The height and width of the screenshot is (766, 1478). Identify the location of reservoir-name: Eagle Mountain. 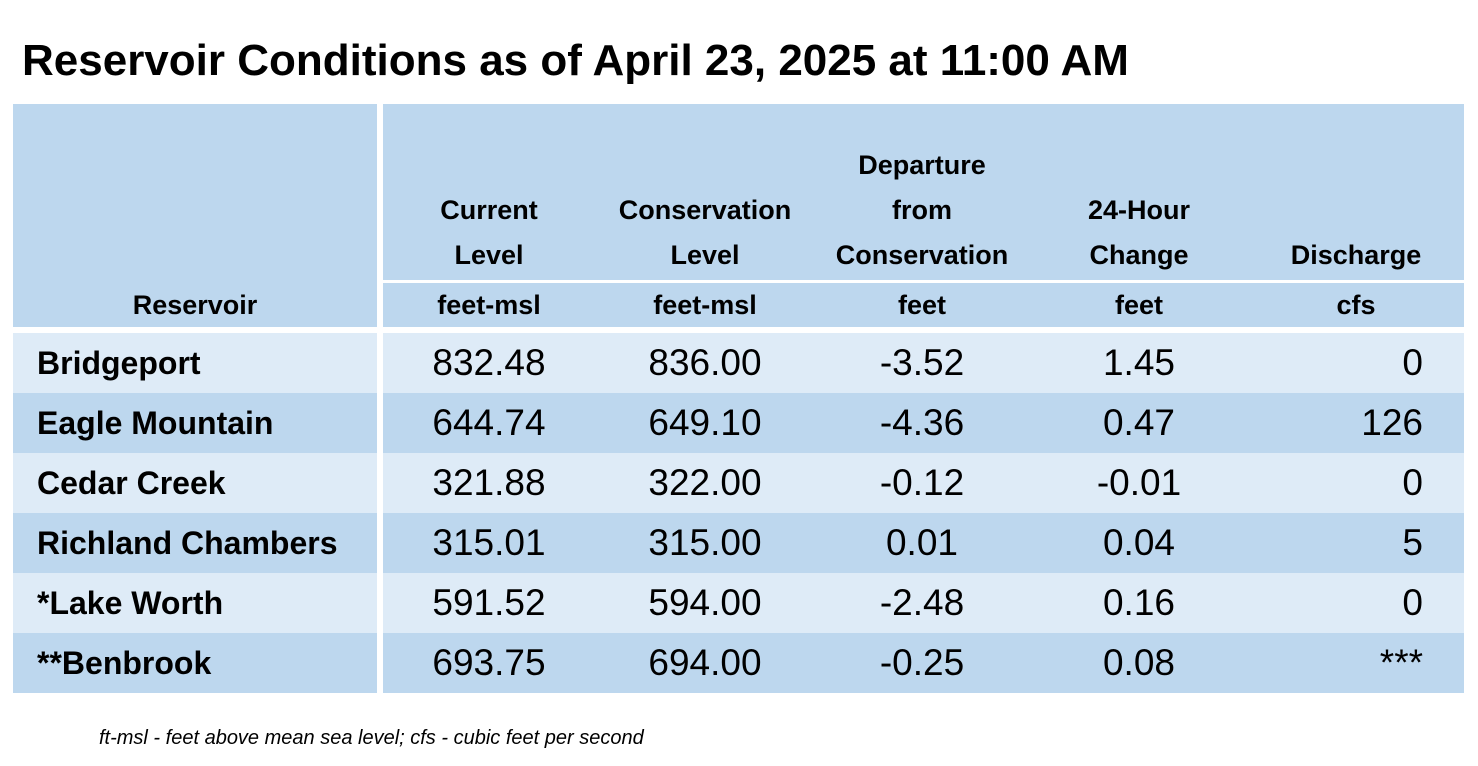
(155, 422).